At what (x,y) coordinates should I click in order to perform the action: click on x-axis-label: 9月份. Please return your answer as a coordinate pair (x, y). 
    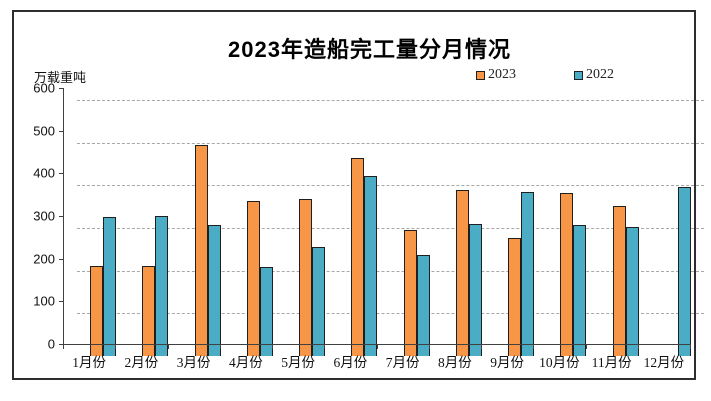
    Looking at the image, I should click on (507, 362).